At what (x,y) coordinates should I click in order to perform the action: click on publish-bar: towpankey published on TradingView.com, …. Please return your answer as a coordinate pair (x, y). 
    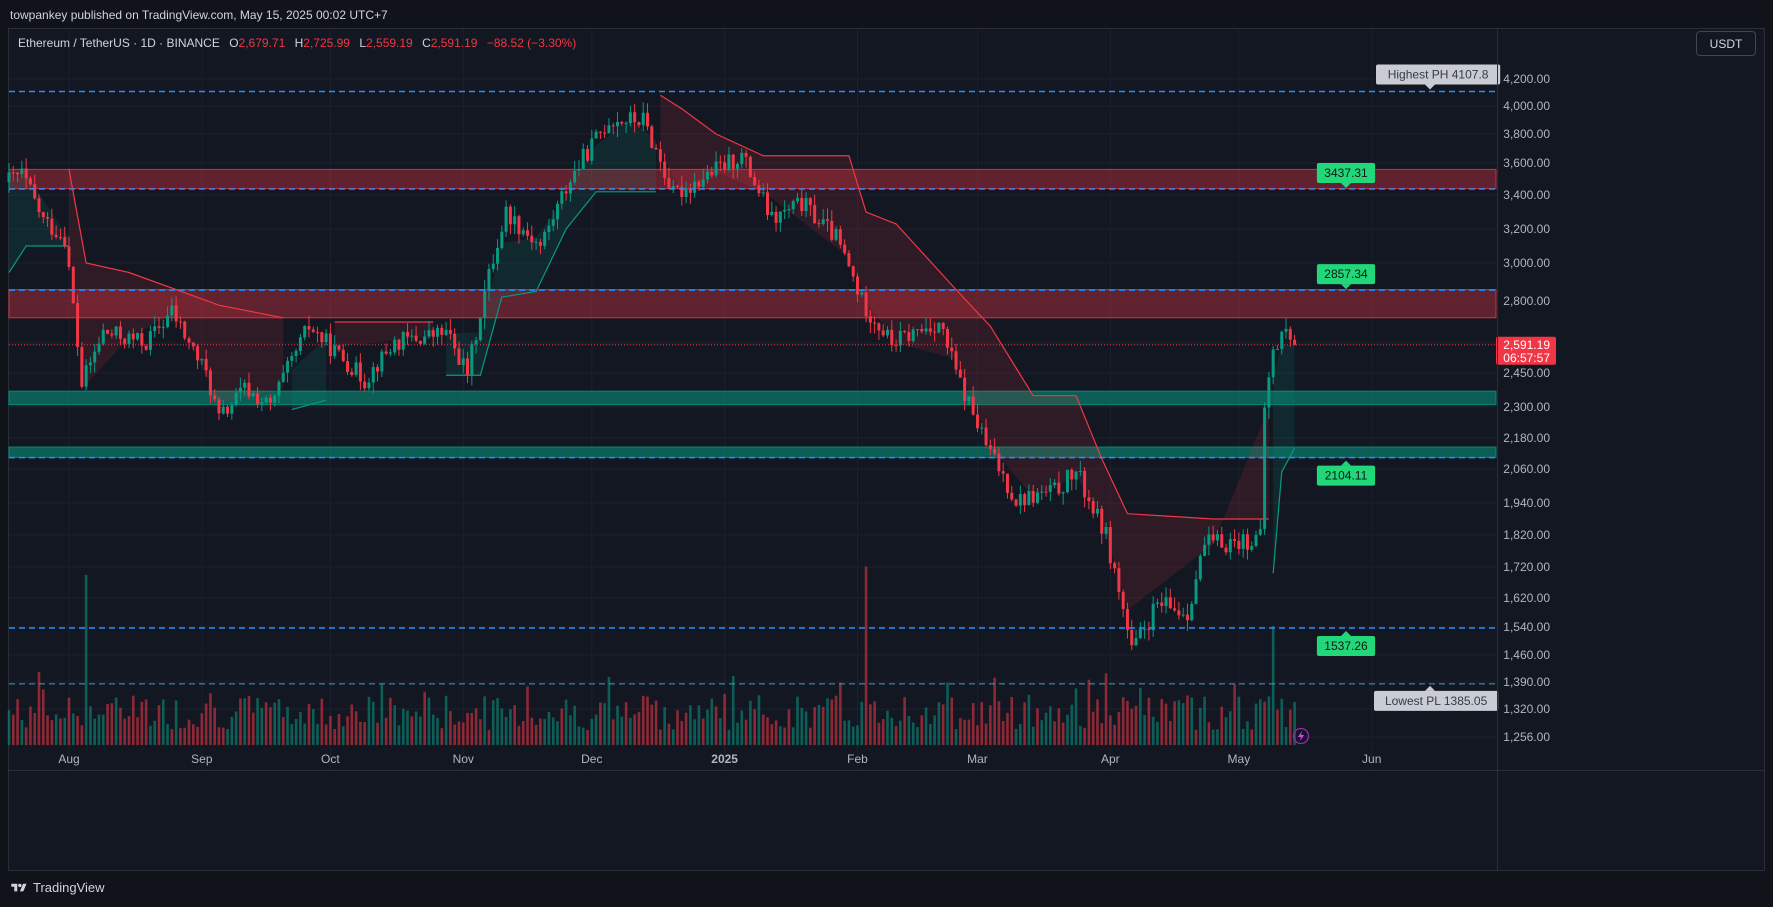
    Looking at the image, I should click on (886, 14).